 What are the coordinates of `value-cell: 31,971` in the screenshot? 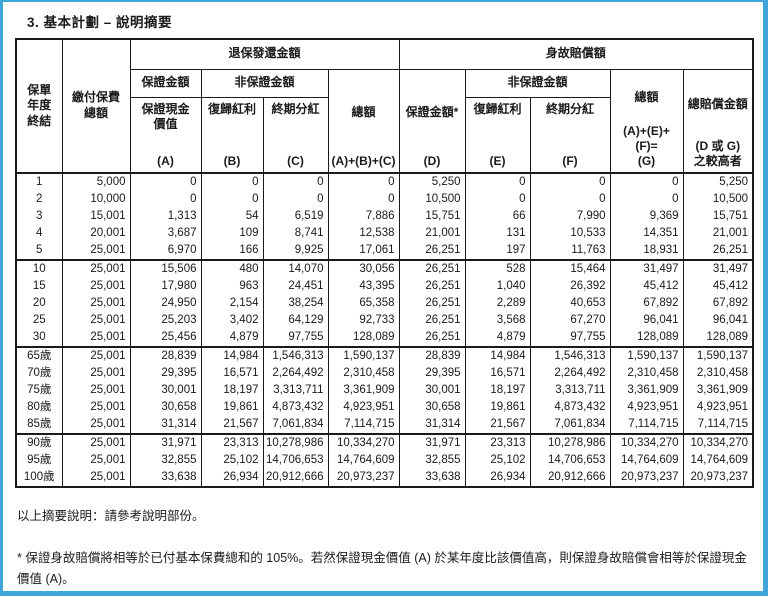 It's located at (165, 442).